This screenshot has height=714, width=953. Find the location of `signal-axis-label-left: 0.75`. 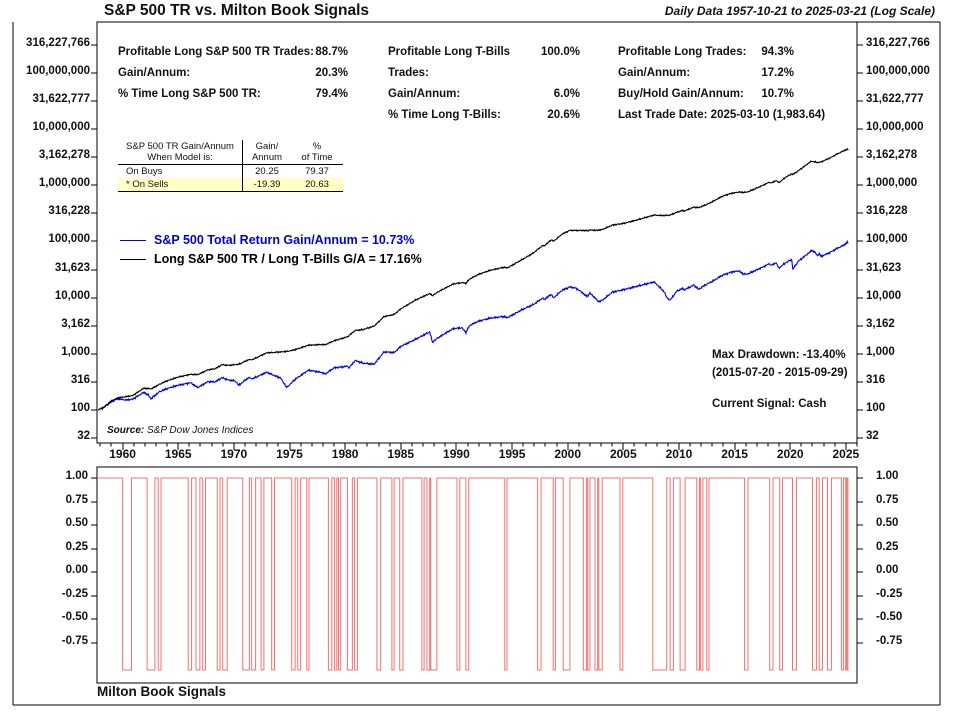

signal-axis-label-left: 0.75 is located at coordinates (76, 500).